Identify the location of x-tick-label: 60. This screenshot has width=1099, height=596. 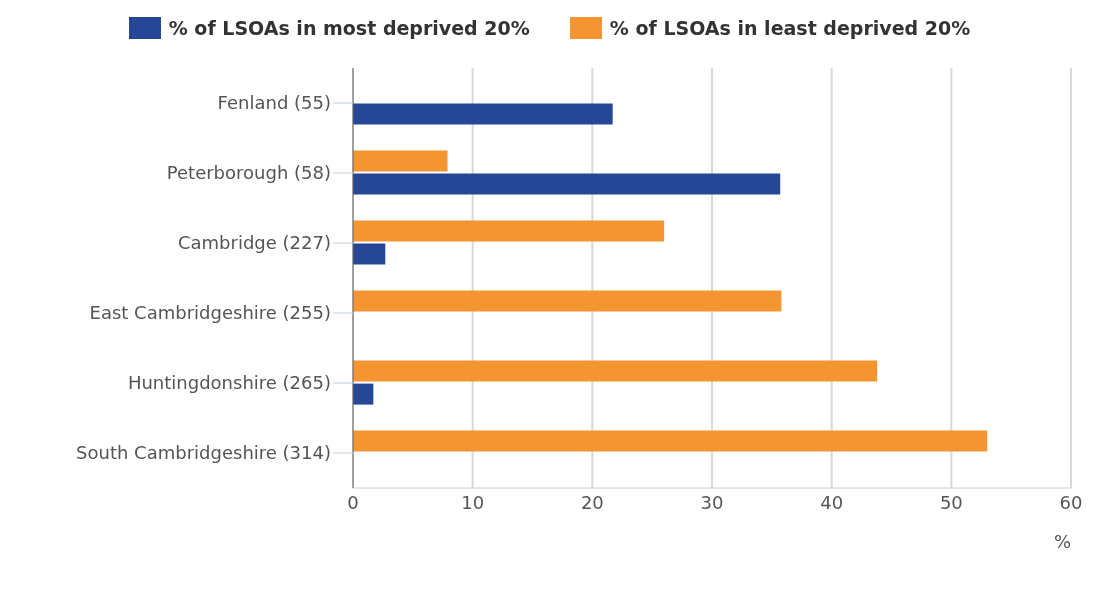
(1071, 502).